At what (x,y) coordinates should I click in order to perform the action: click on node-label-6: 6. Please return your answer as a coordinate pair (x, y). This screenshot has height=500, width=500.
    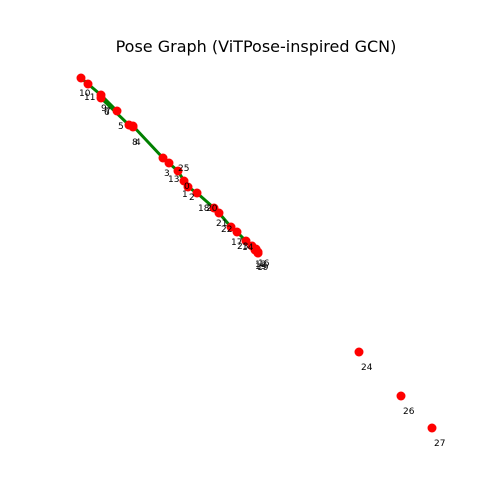
    Looking at the image, I should click on (107, 113).